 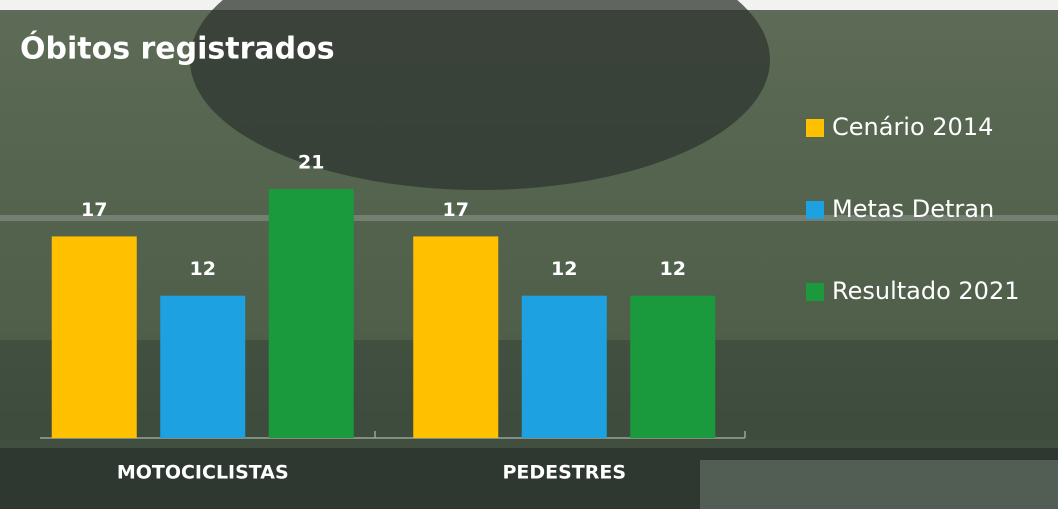 I want to click on photo-band, so click(x=879, y=484).